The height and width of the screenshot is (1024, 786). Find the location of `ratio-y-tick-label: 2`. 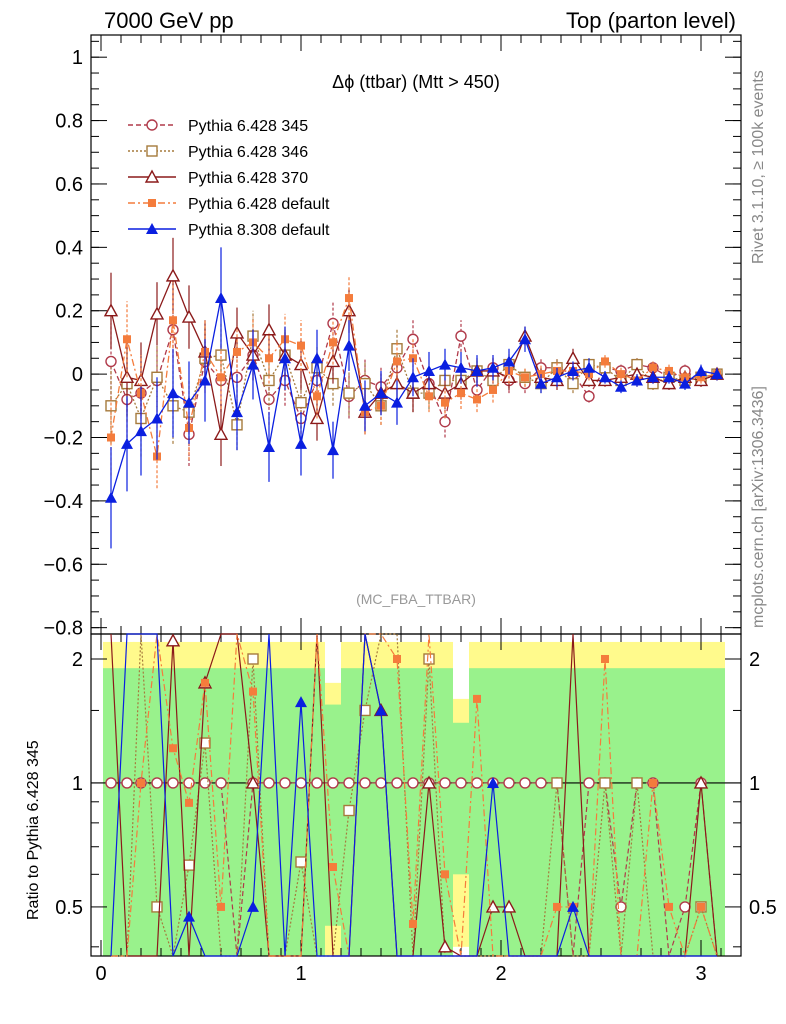

ratio-y-tick-label: 2 is located at coordinates (77, 660).